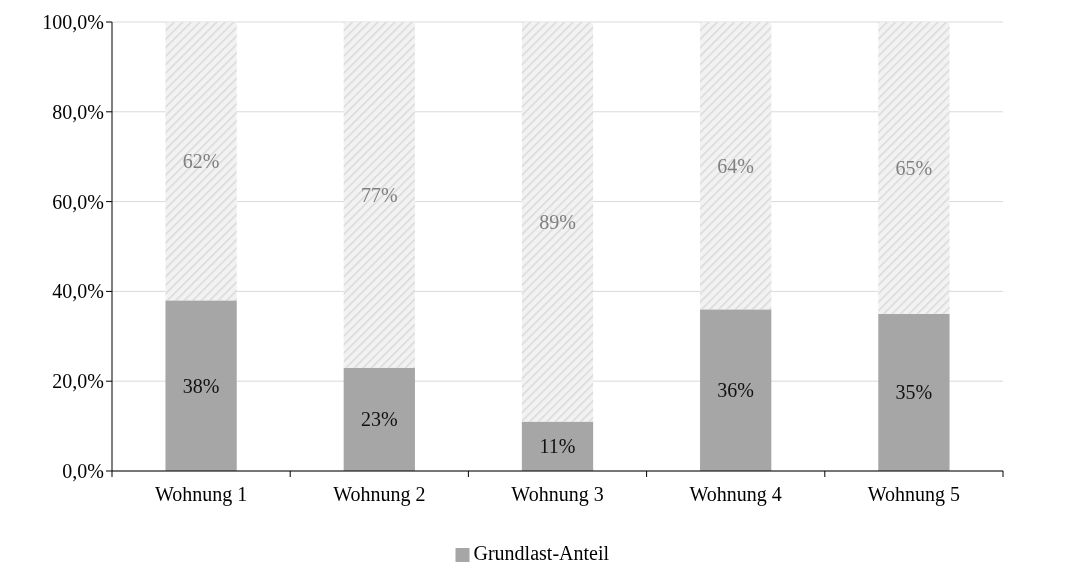 The image size is (1091, 578). What do you see at coordinates (78, 111) in the screenshot?
I see `y-tick-label: 80,0%` at bounding box center [78, 111].